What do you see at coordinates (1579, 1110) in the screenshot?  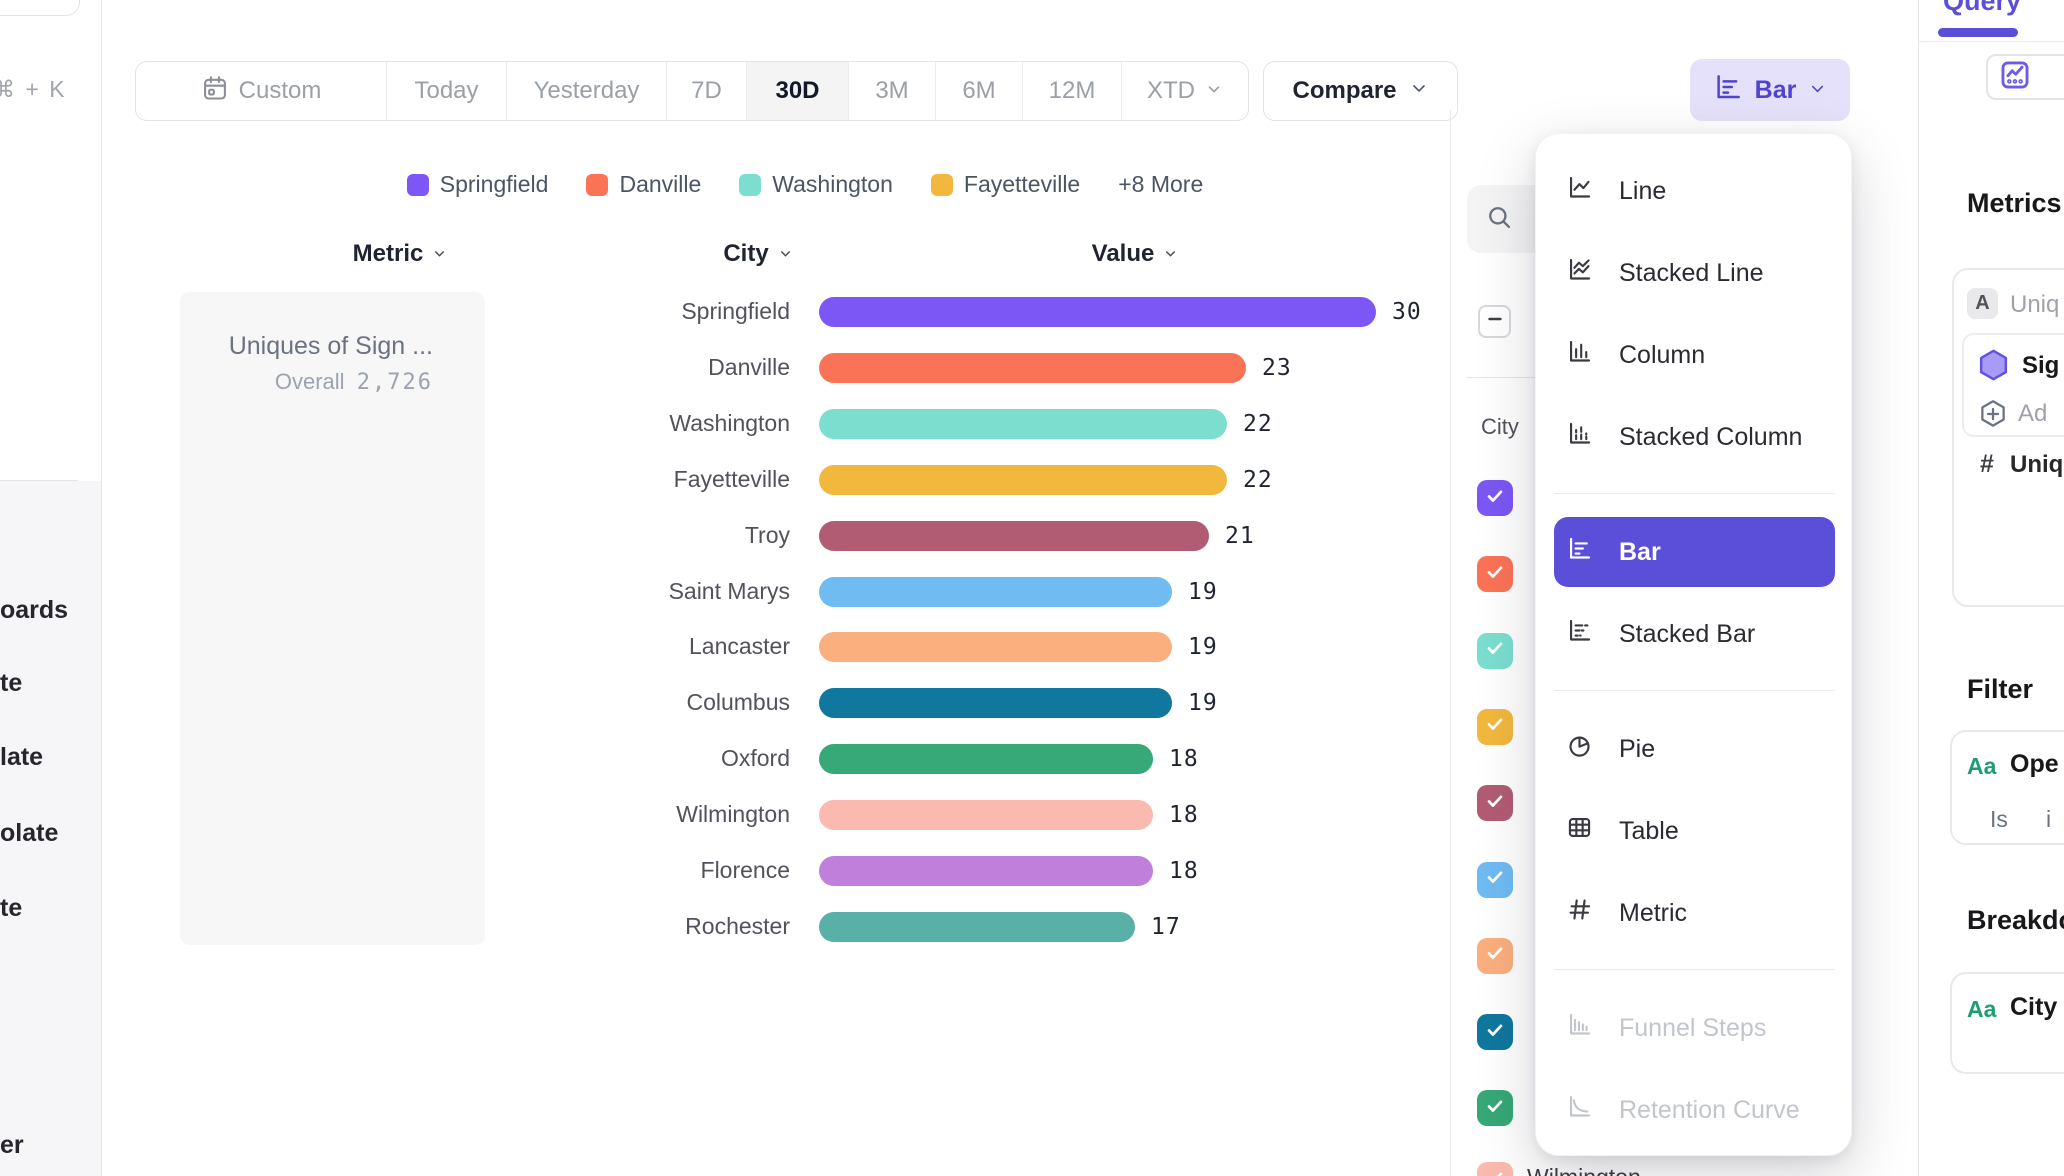 I see `retention-icon` at bounding box center [1579, 1110].